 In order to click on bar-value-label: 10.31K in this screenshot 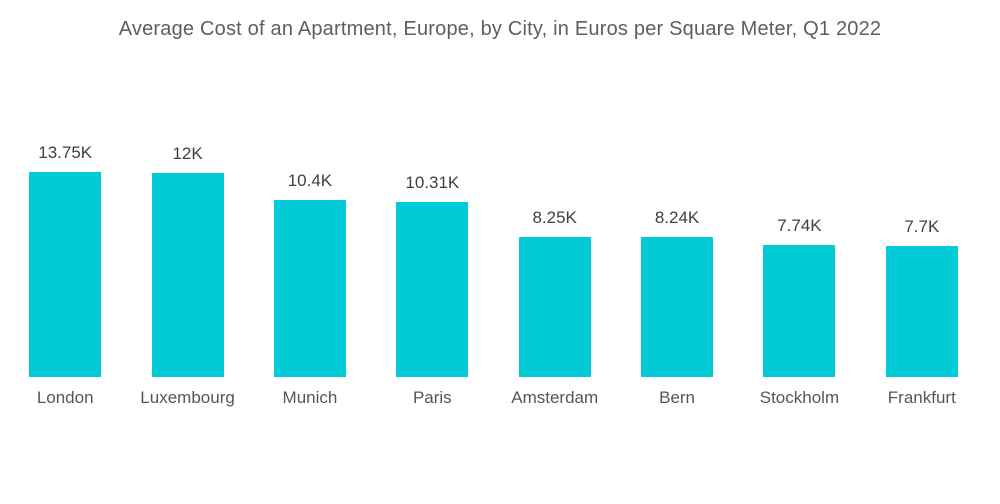, I will do `click(432, 182)`.